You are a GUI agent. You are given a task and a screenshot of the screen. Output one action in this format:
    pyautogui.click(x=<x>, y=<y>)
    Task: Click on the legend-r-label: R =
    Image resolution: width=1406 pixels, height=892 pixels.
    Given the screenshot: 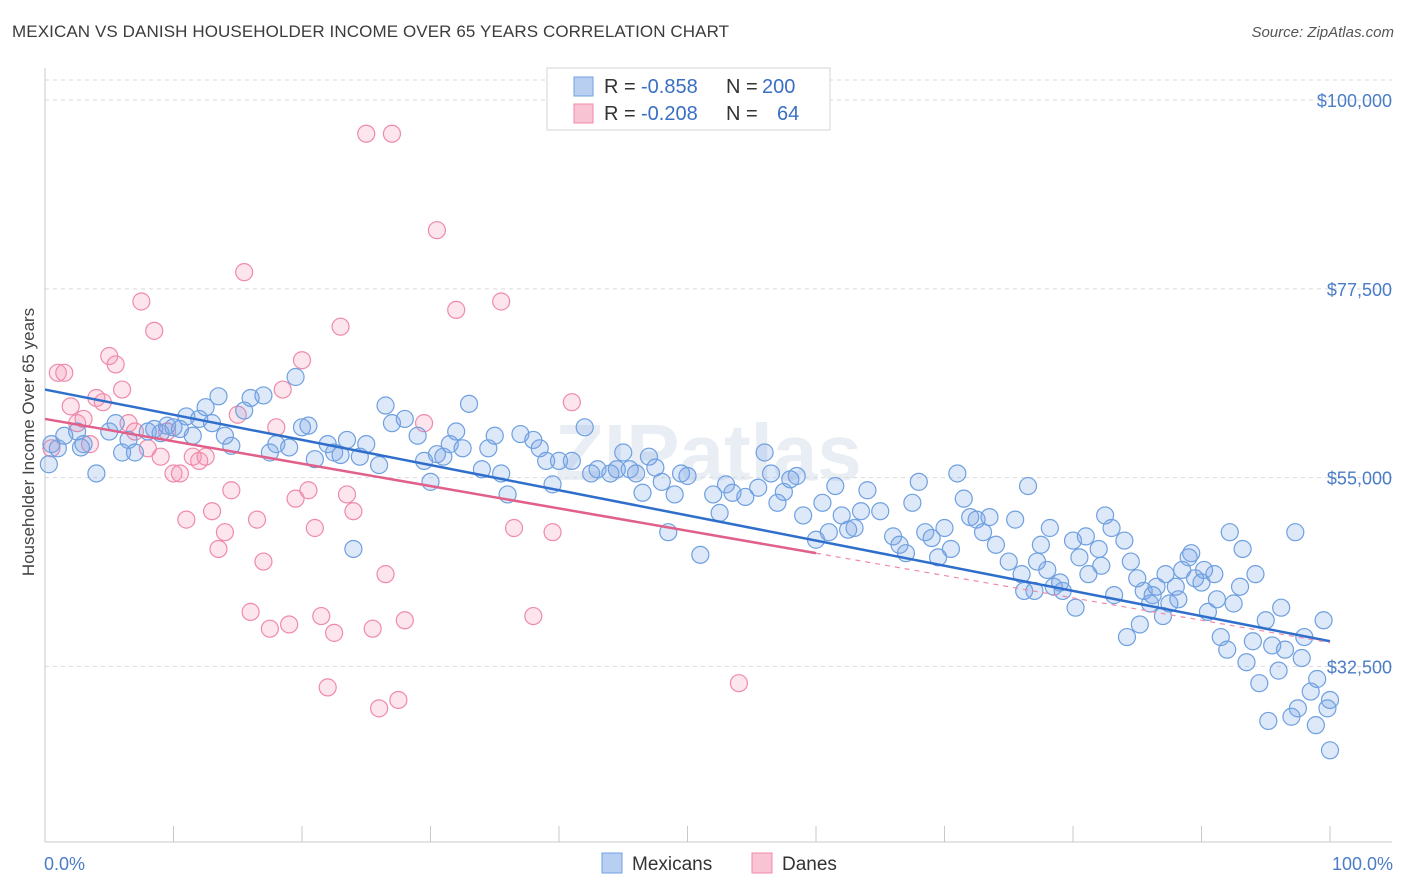 What is the action you would take?
    pyautogui.click(x=620, y=87)
    